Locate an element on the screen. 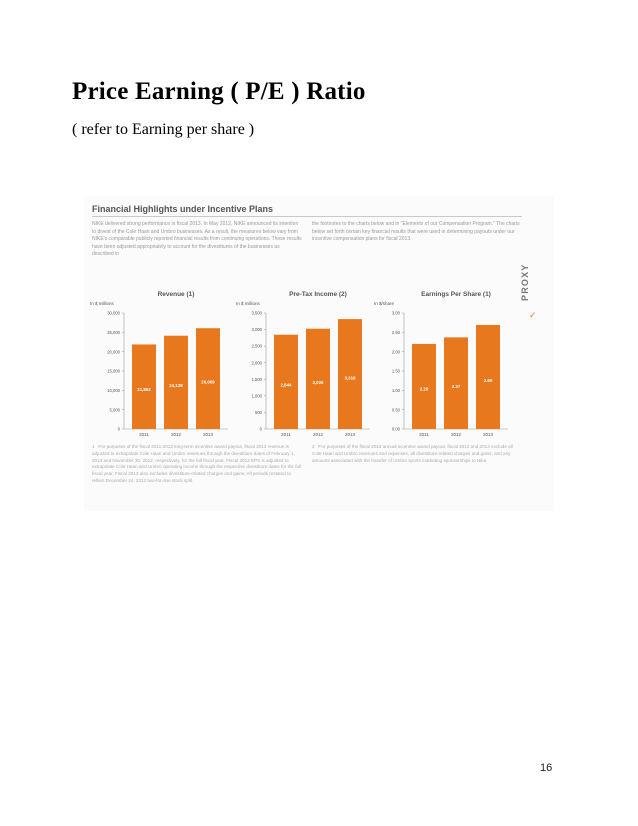 The width and height of the screenshot is (638, 826). chart-2-bar-2012 is located at coordinates (456, 383).